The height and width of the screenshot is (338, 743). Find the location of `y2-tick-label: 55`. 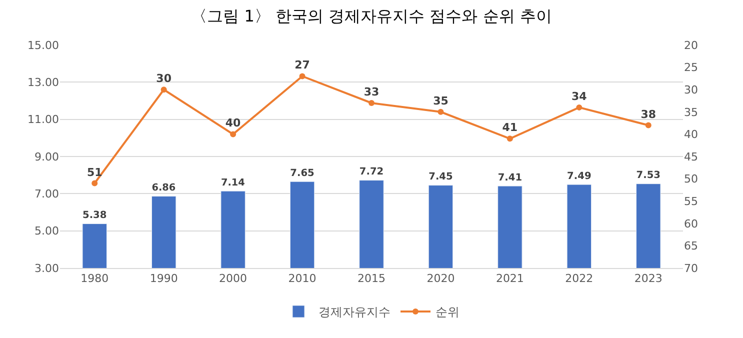

y2-tick-label: 55 is located at coordinates (691, 201).